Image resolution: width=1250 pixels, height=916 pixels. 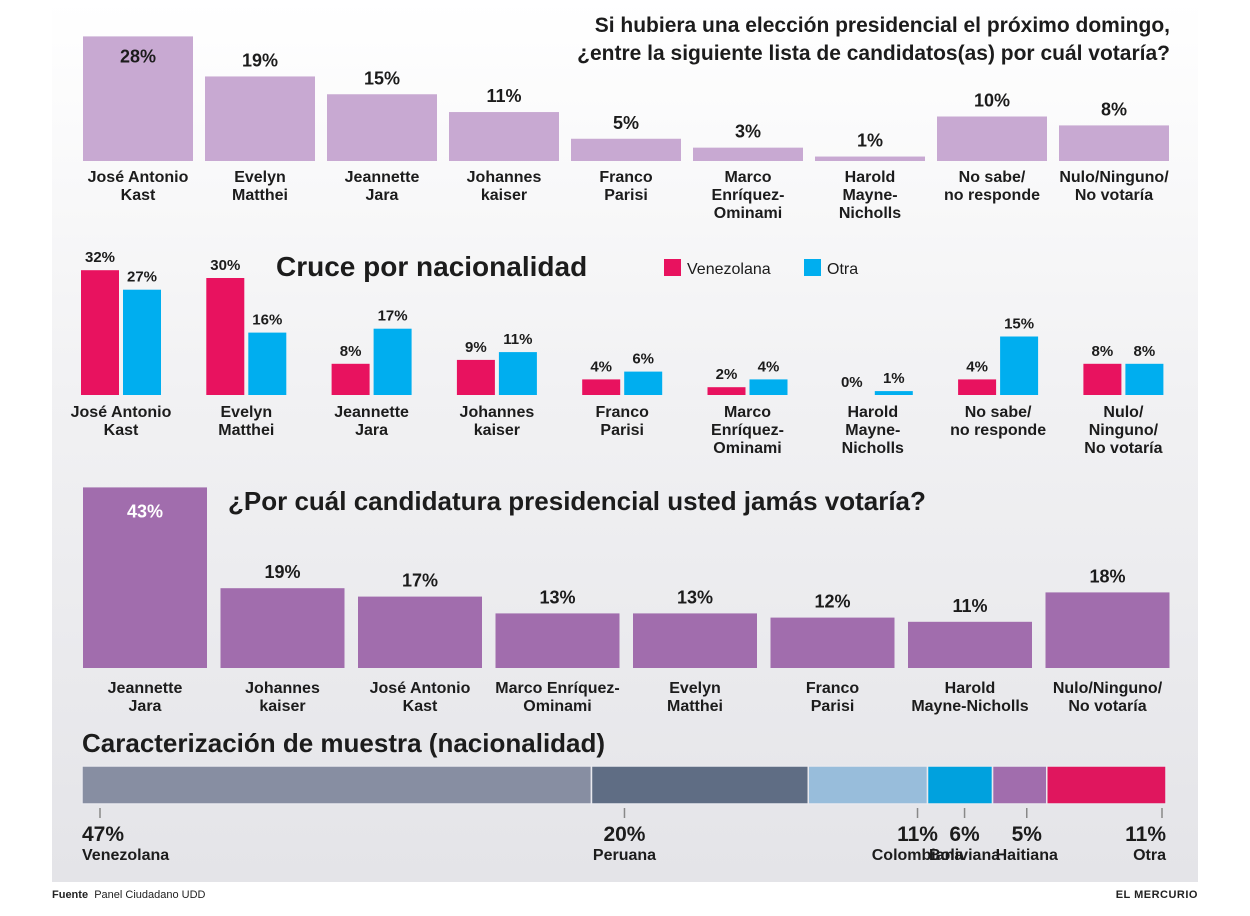 I want to click on chart2-value-label: 27%, so click(x=142, y=277).